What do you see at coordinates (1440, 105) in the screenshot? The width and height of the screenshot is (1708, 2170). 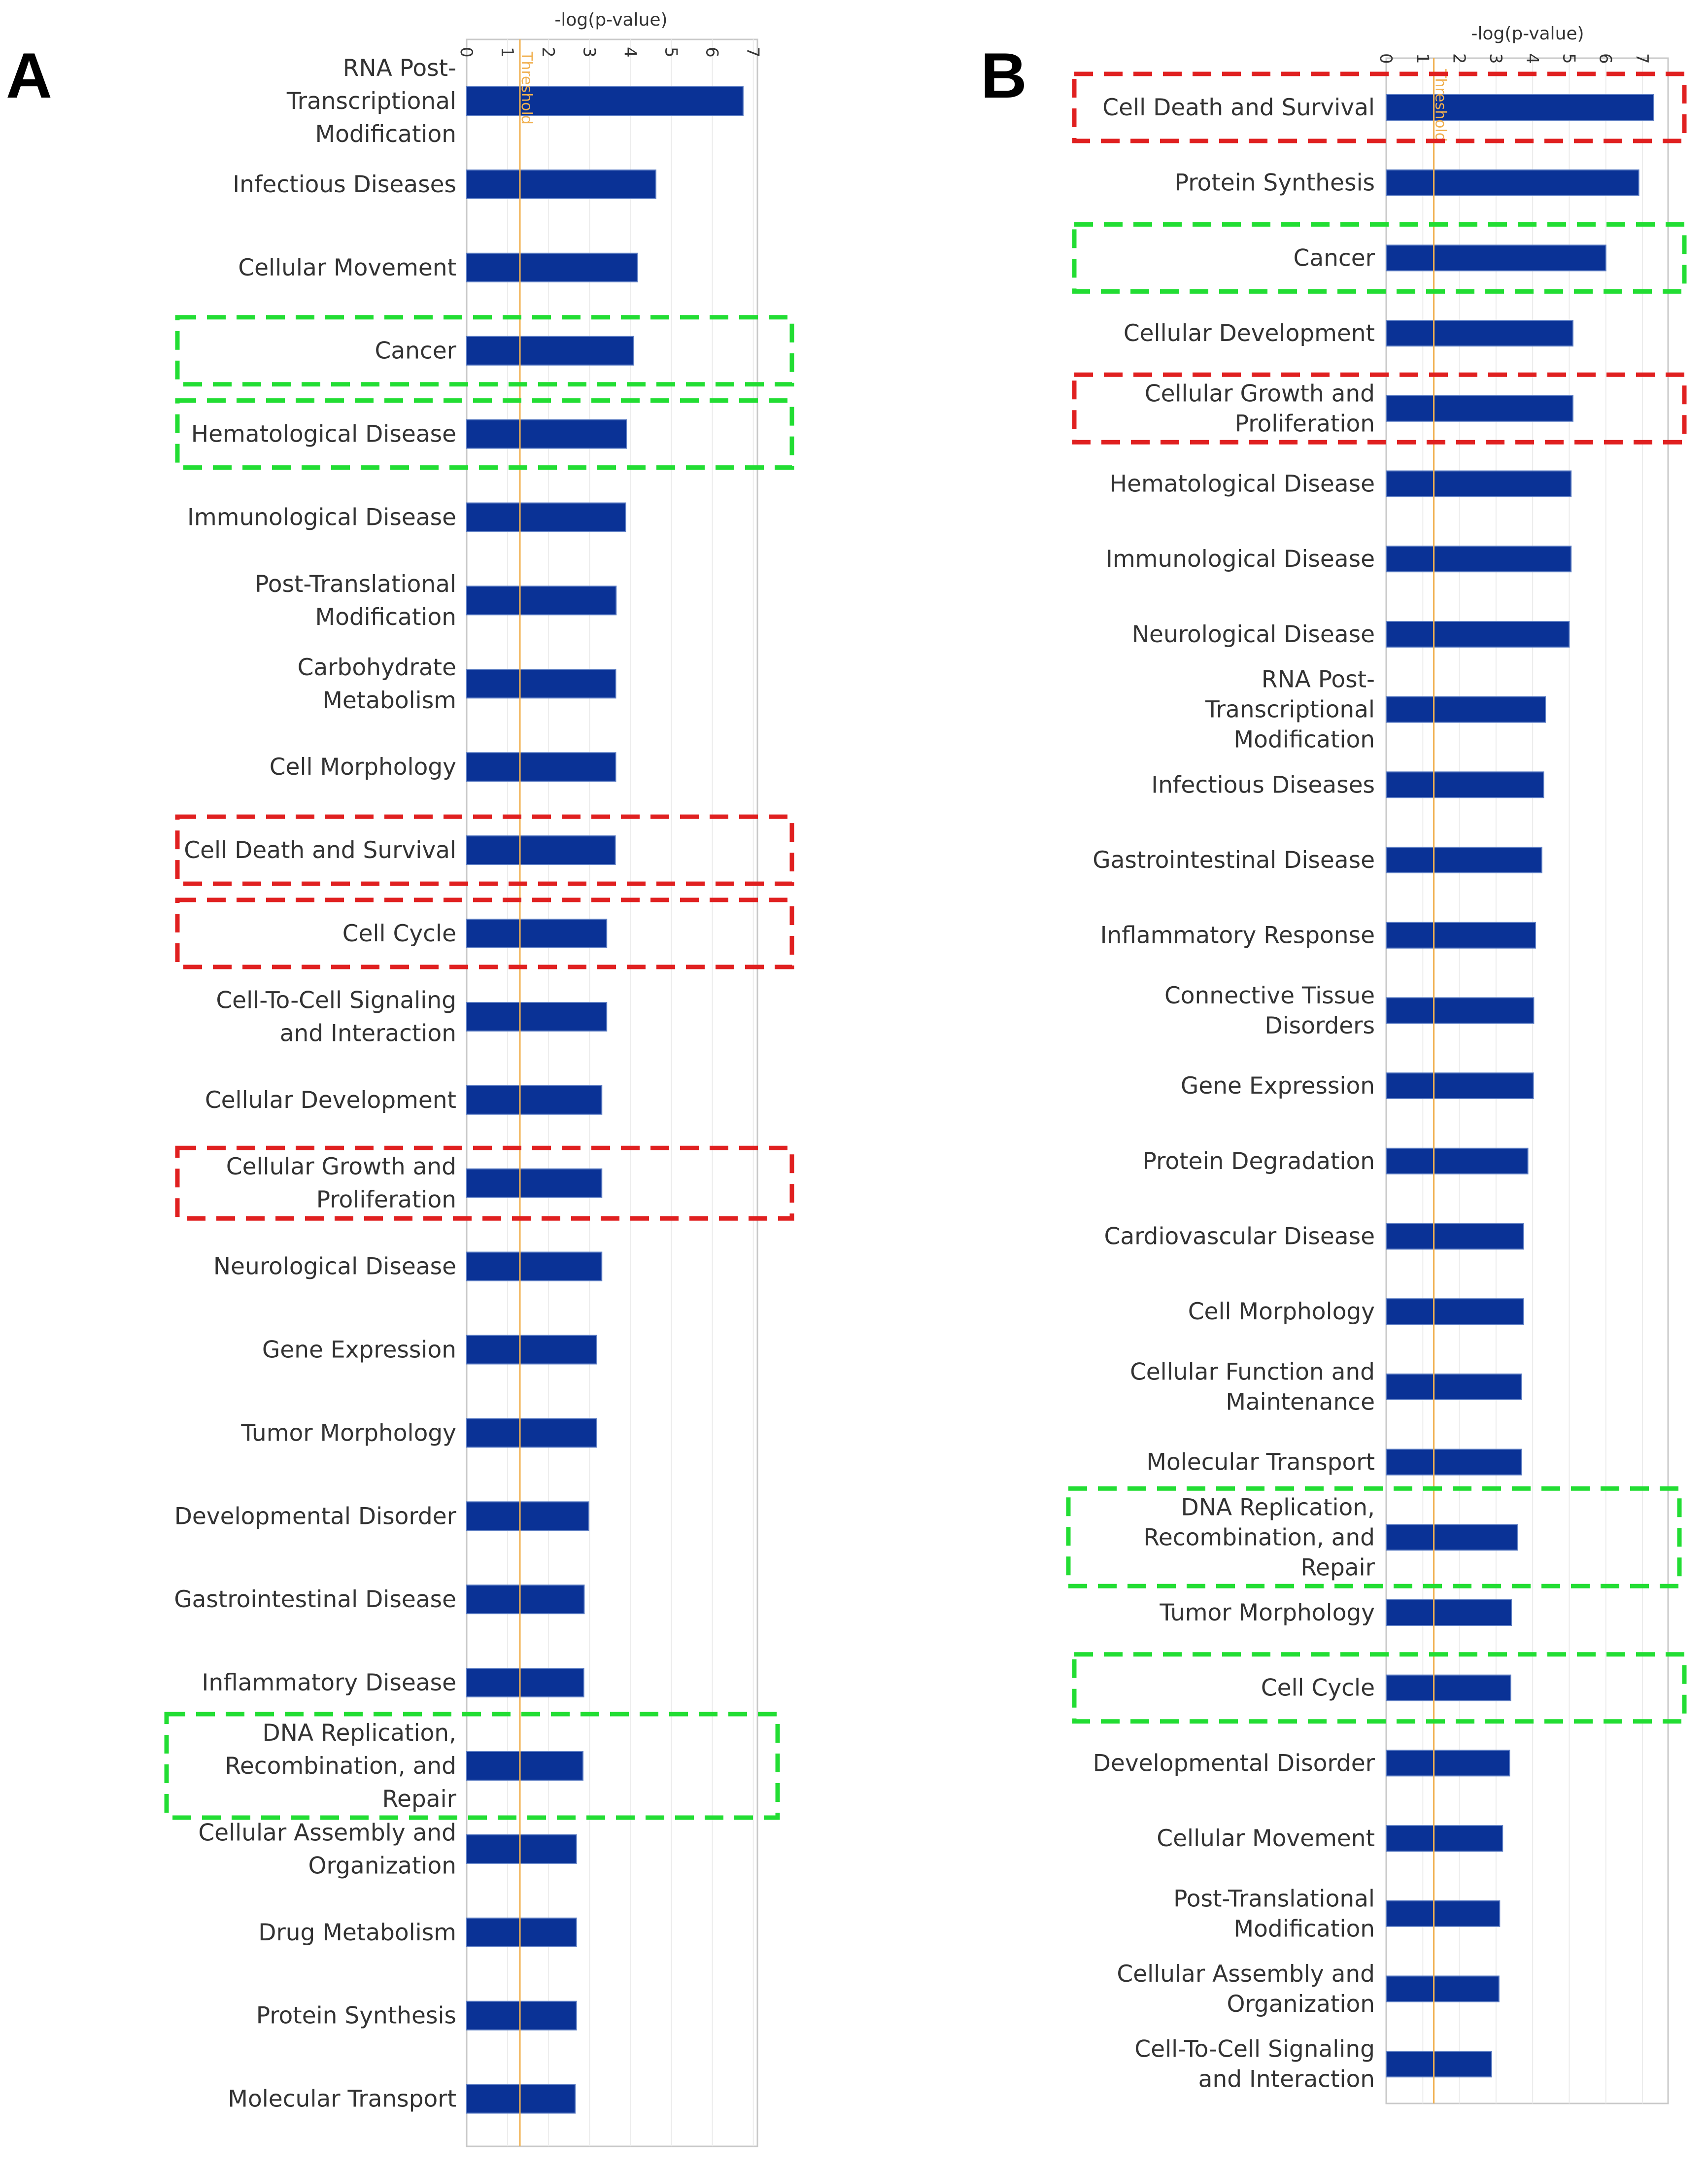 I see `threshold-label: Threshold` at bounding box center [1440, 105].